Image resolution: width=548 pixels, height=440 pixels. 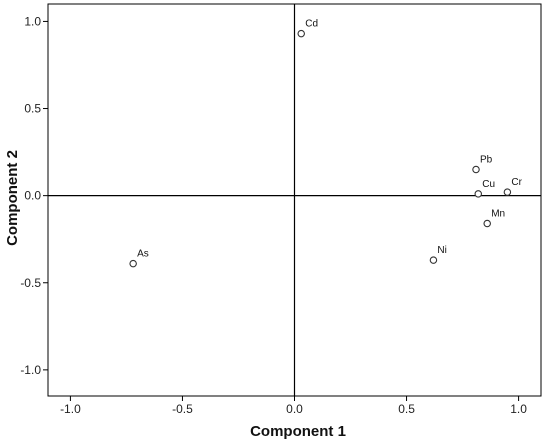 What do you see at coordinates (143, 254) in the screenshot?
I see `point-label-as: As` at bounding box center [143, 254].